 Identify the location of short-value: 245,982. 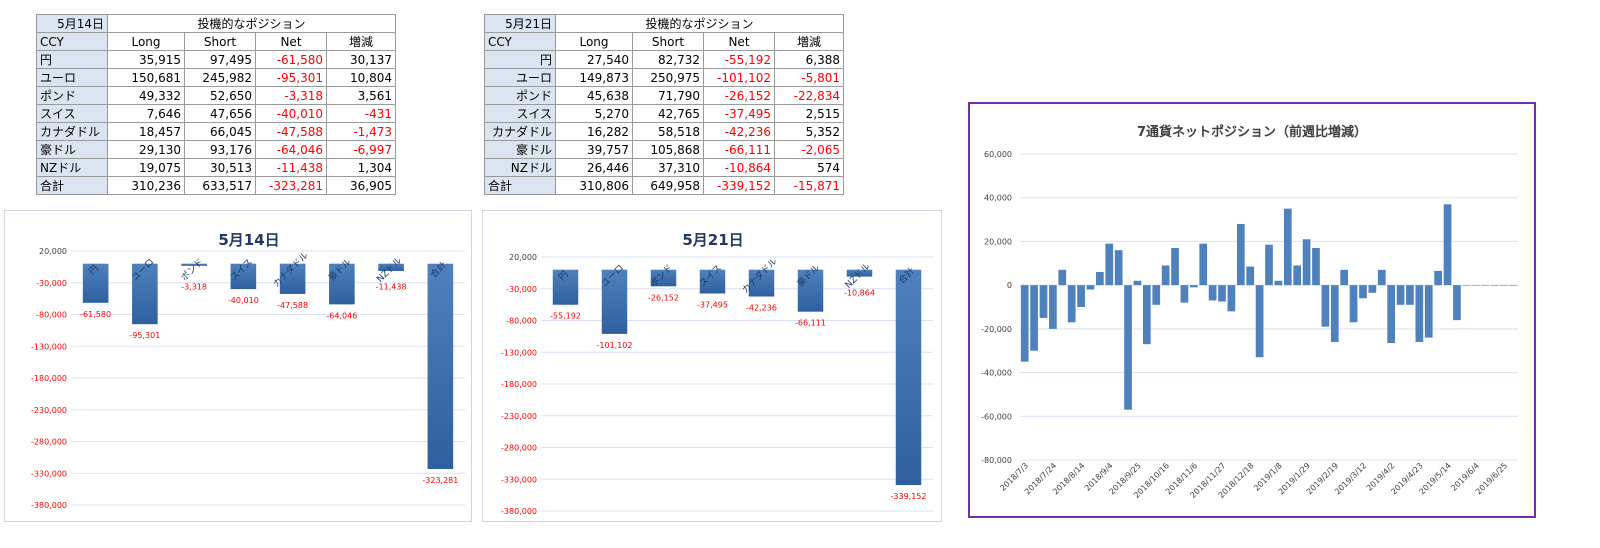
(220, 77).